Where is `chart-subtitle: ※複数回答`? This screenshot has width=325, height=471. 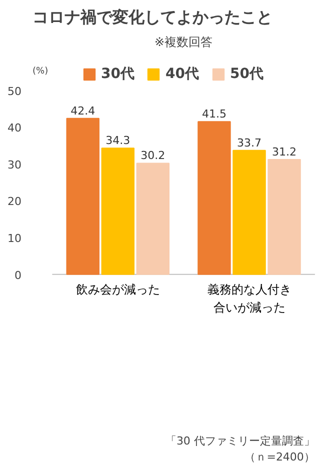
chart-subtitle: ※複数回答 is located at coordinates (183, 42).